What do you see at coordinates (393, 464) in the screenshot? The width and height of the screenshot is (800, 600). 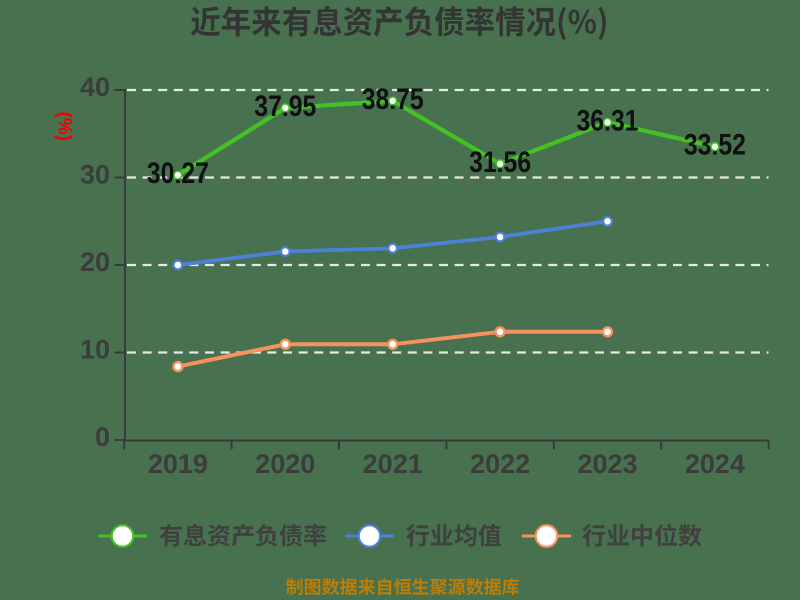 I see `svg-text: 2021` at bounding box center [393, 464].